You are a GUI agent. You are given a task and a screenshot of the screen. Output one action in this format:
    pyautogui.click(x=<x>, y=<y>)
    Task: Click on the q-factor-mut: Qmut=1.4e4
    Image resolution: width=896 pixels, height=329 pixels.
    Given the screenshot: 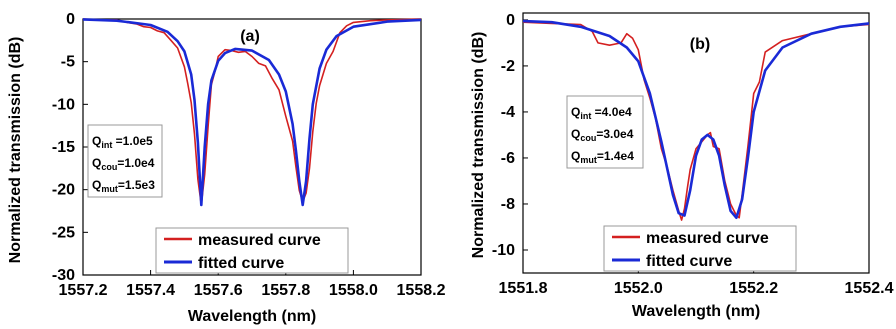 What is the action you would take?
    pyautogui.click(x=602, y=157)
    